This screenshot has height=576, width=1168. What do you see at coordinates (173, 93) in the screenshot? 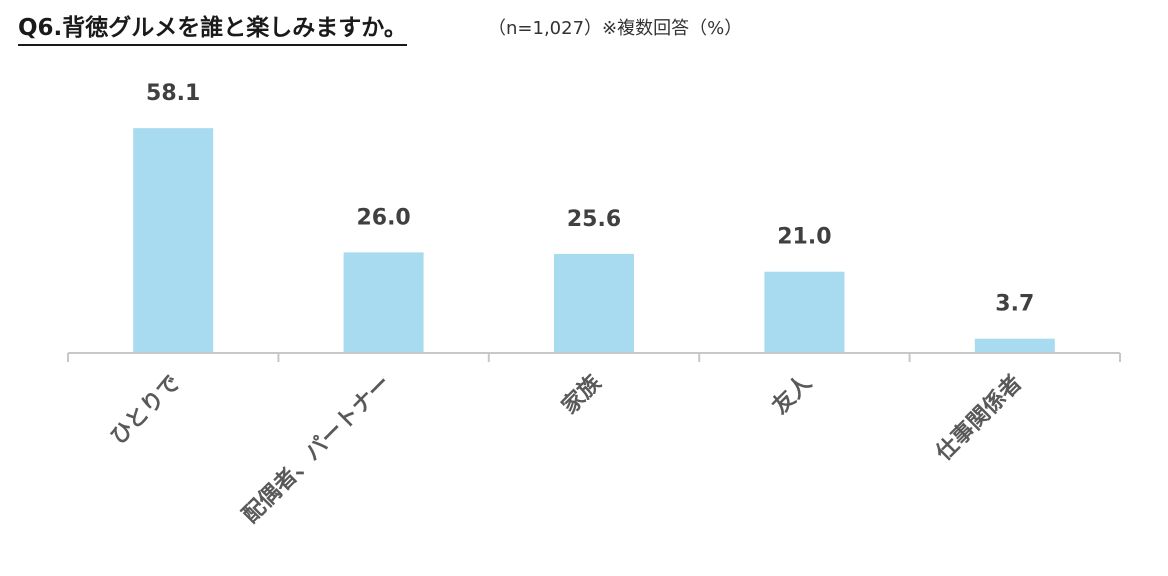
I see `bar-value-label: 58.1` at bounding box center [173, 93].